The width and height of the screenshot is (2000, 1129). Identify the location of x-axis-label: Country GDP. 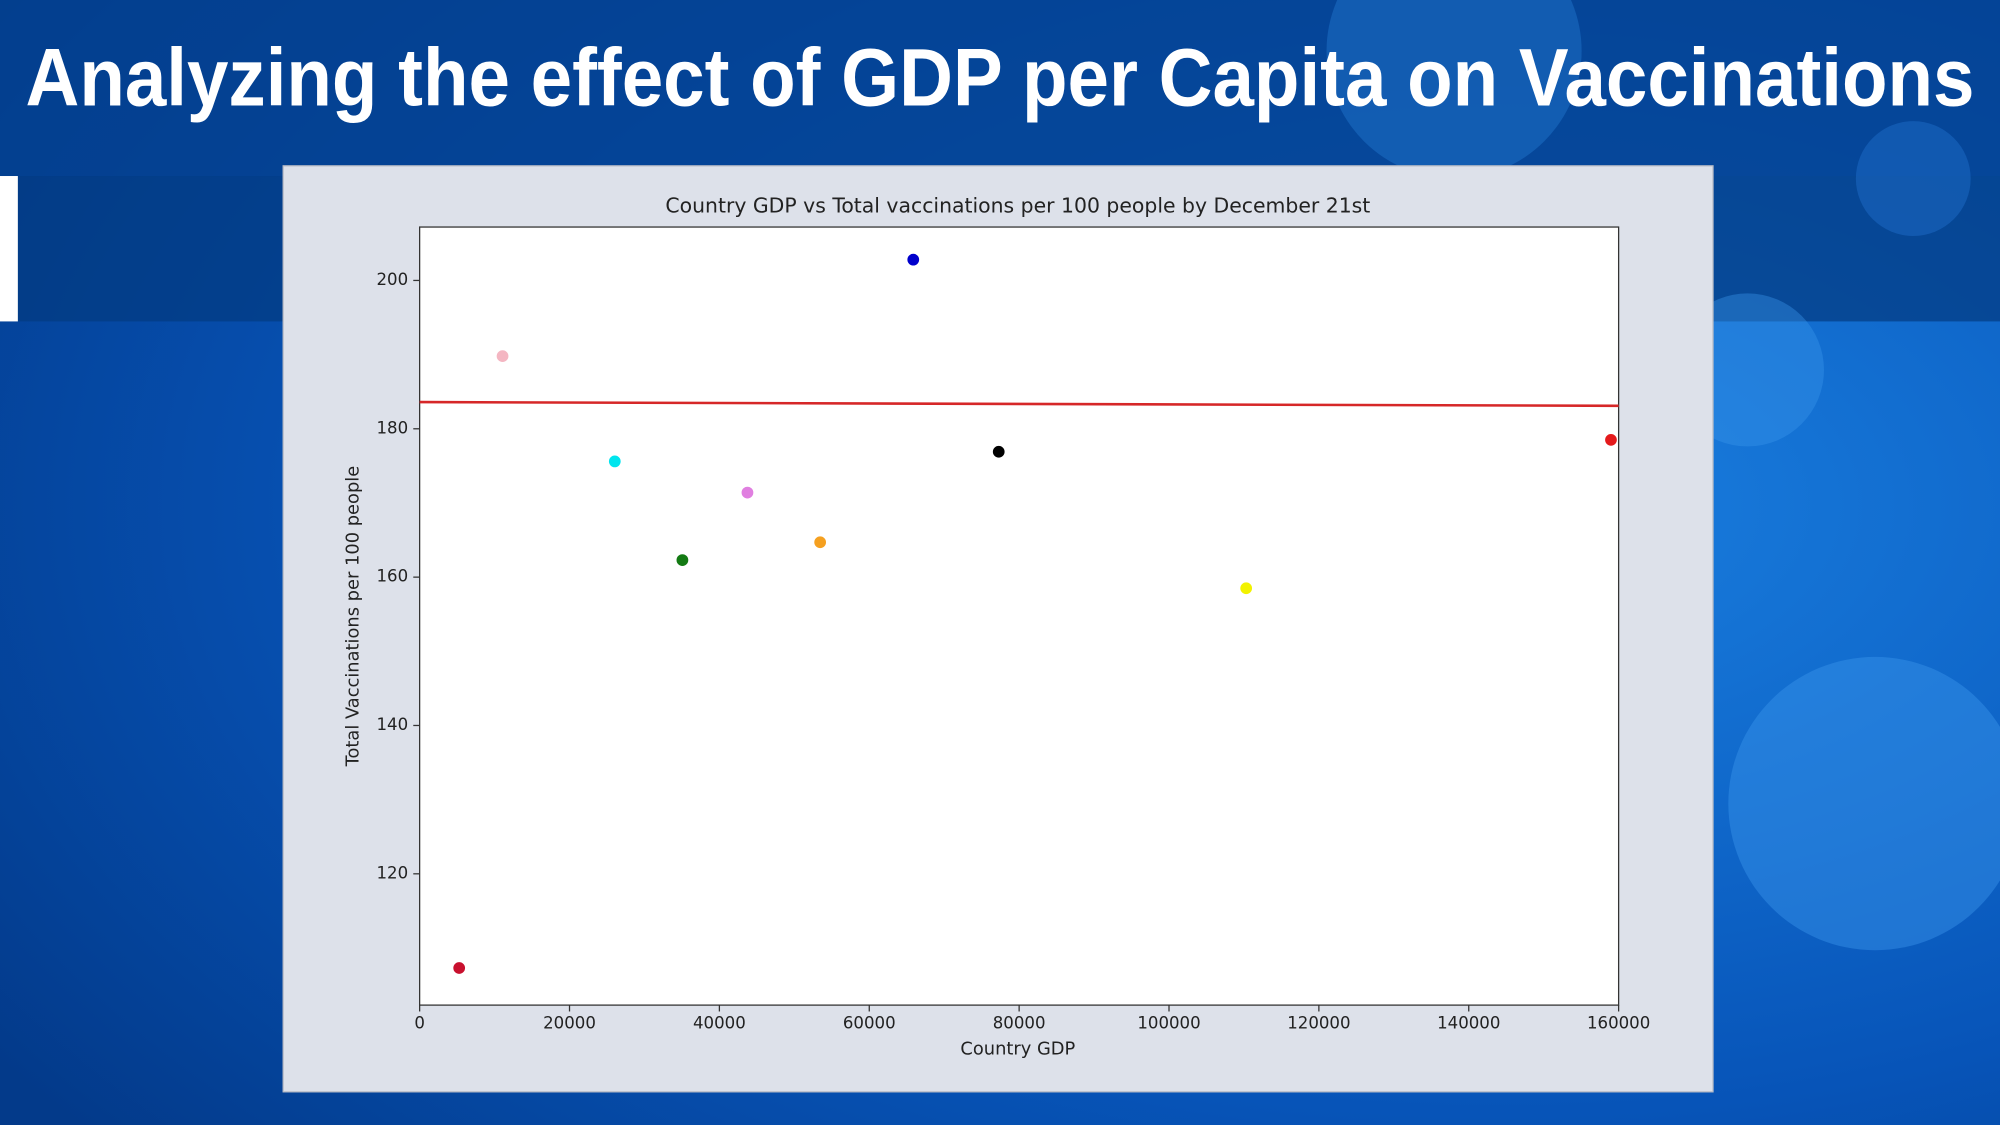
(1017, 1049).